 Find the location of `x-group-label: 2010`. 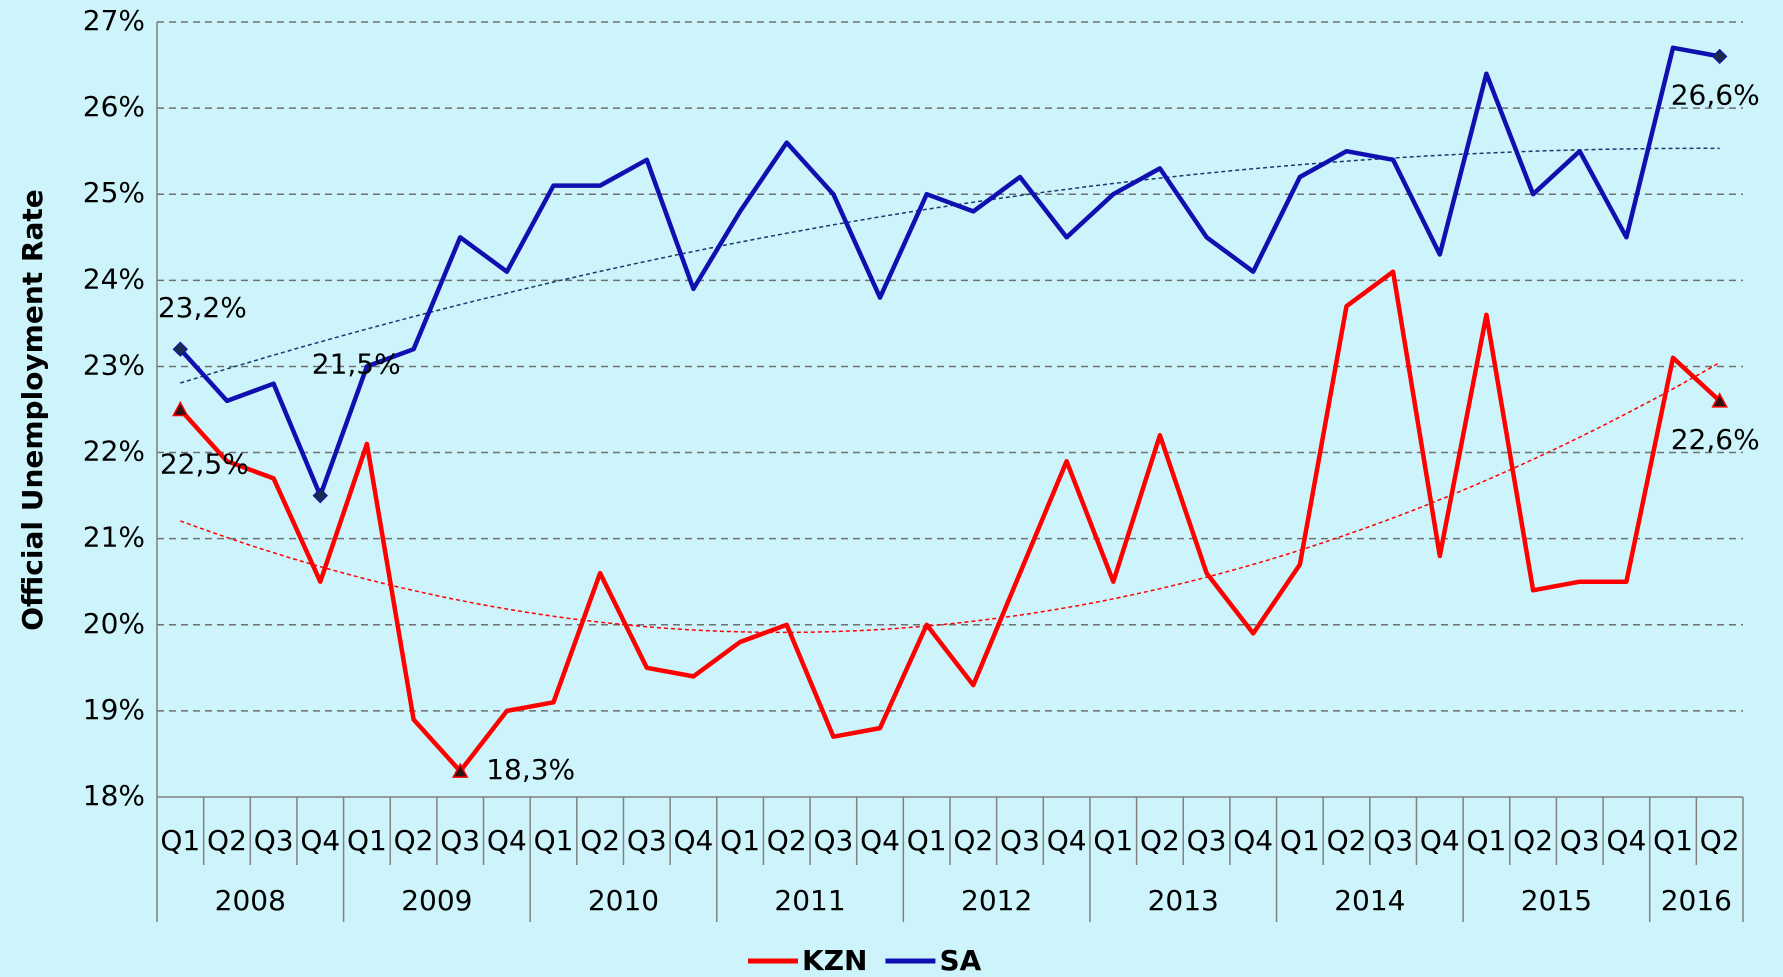

x-group-label: 2010 is located at coordinates (623, 900).